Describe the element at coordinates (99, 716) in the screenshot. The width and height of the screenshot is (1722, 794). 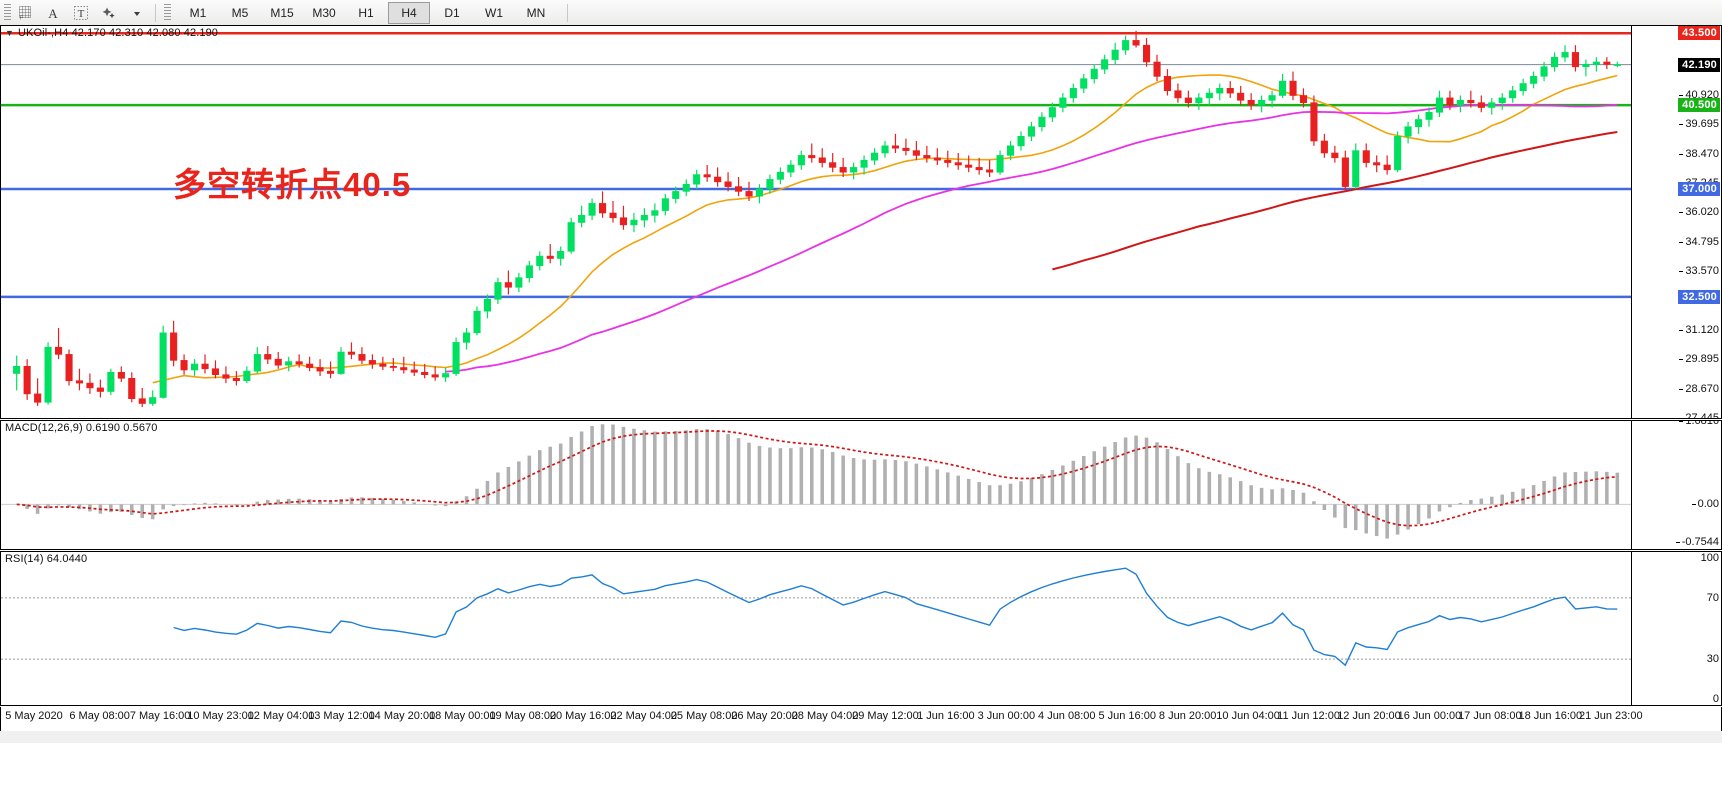
I see `time-axis-label: 6 May 08:00` at that location.